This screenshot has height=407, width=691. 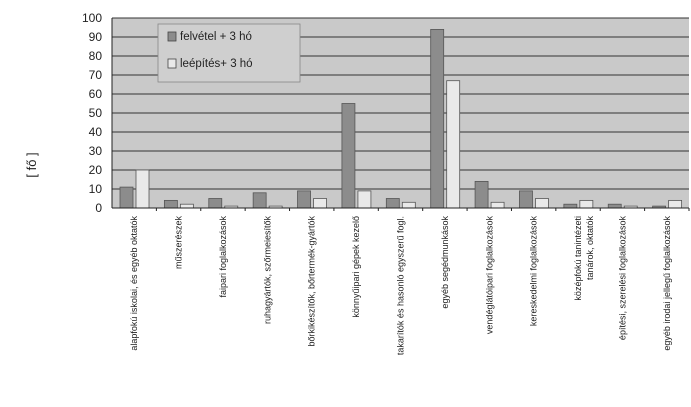 I want to click on y-axis-label: [ fő ], so click(x=31, y=164).